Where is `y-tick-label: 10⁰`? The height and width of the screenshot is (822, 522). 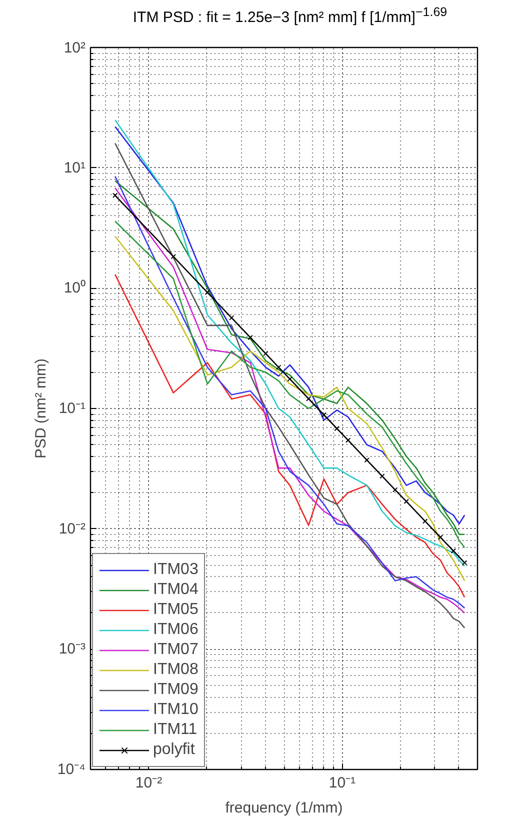 y-tick-label: 10⁰ is located at coordinates (75, 288).